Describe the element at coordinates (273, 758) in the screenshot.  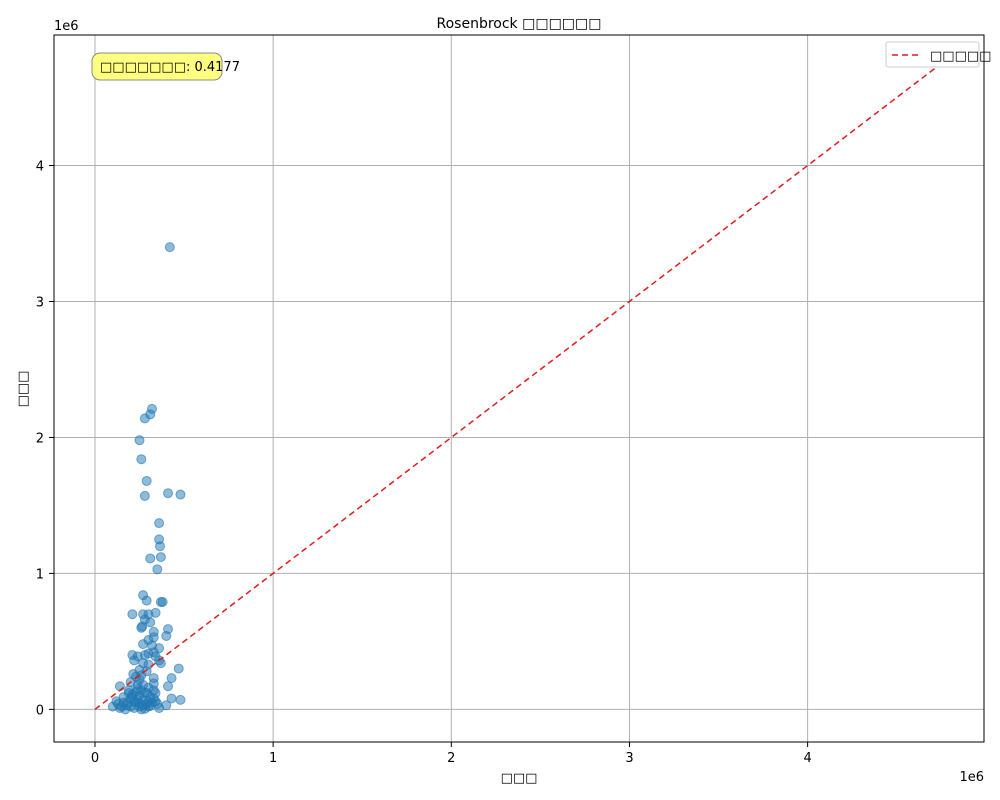
I see `x-tick-label: 1` at that location.